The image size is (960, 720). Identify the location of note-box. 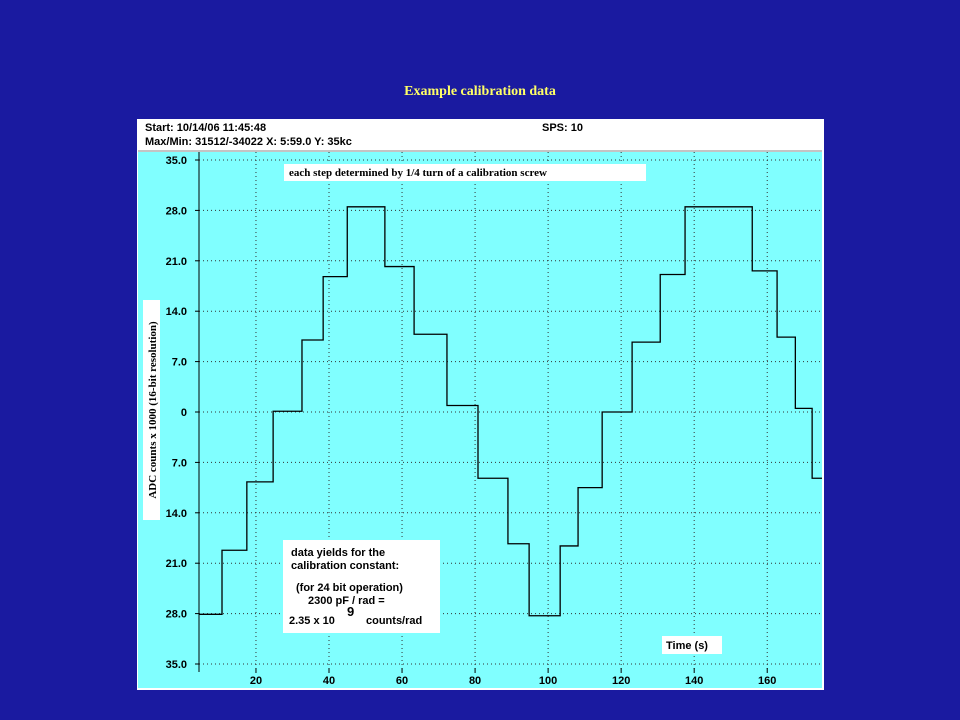
(361, 586).